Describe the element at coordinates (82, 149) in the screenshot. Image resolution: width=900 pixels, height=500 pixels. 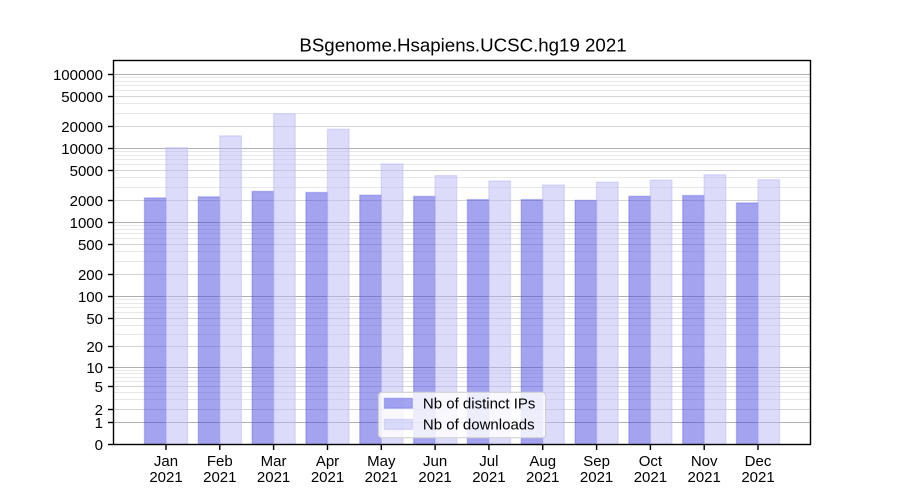
I see `svg-text: 10000` at that location.